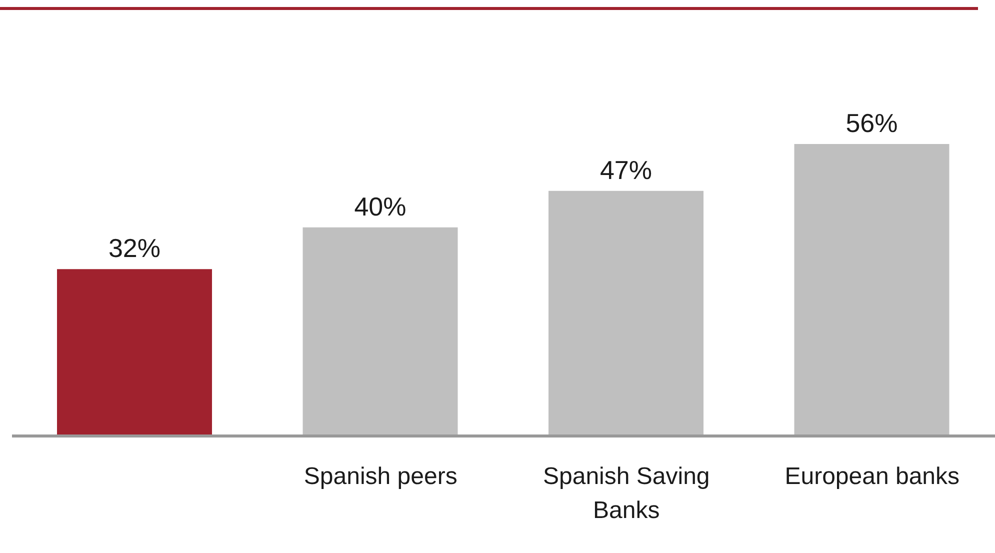  Describe the element at coordinates (381, 476) in the screenshot. I see `x-tick-label: Spanish peers` at that location.